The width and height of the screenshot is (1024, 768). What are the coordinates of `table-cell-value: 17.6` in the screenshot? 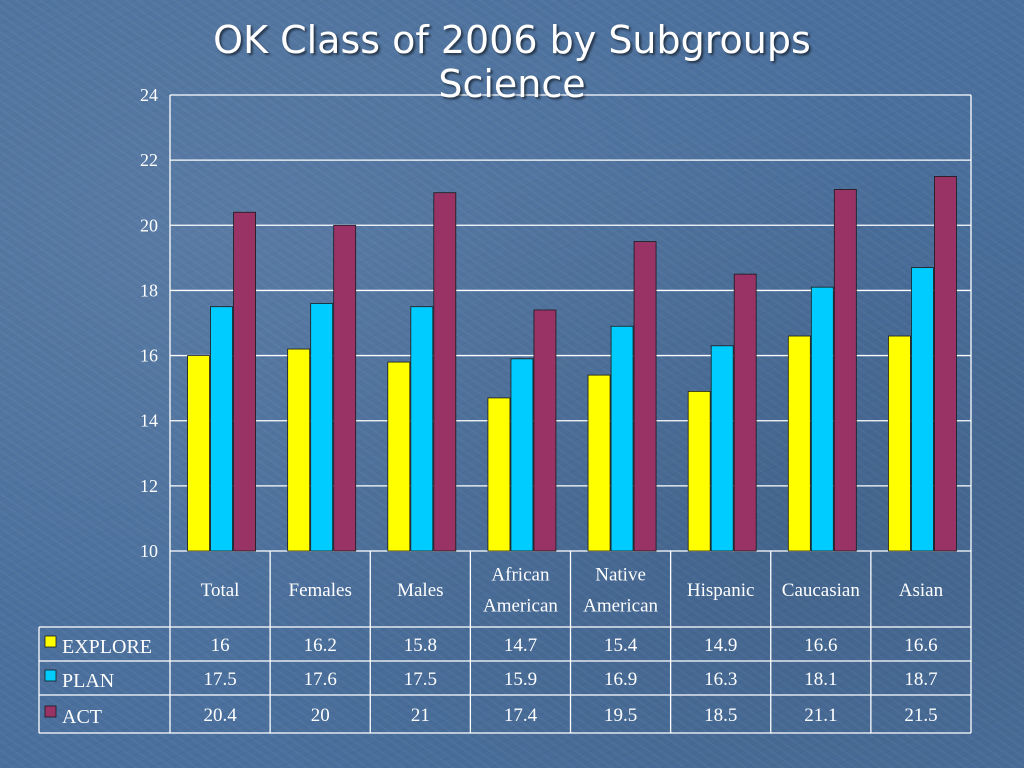 It's located at (320, 679).